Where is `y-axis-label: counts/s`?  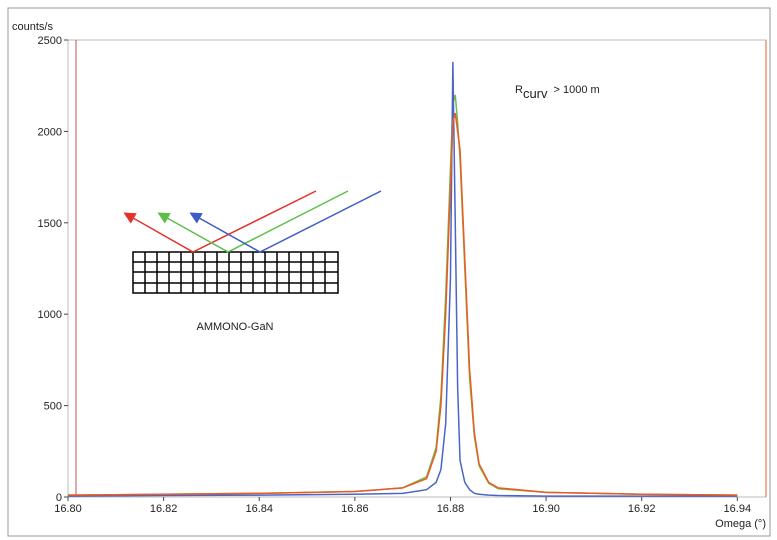
y-axis-label: counts/s is located at coordinates (32, 27).